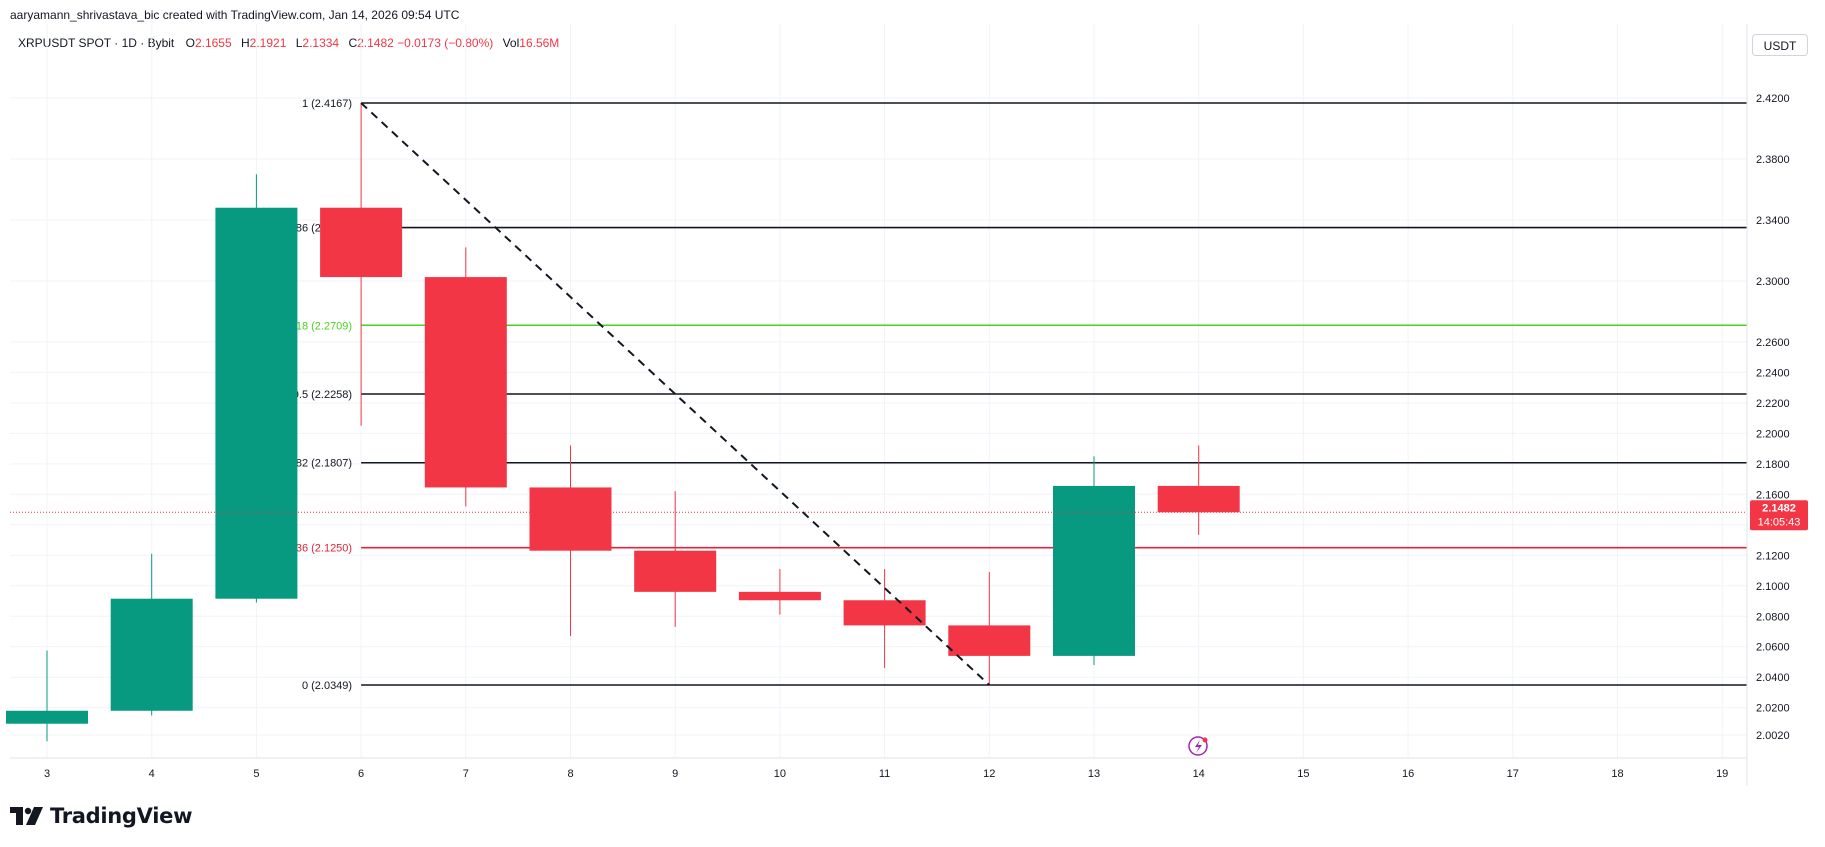 The height and width of the screenshot is (847, 1825). What do you see at coordinates (1773, 709) in the screenshot?
I see `y-tick-label: 2.0200` at bounding box center [1773, 709].